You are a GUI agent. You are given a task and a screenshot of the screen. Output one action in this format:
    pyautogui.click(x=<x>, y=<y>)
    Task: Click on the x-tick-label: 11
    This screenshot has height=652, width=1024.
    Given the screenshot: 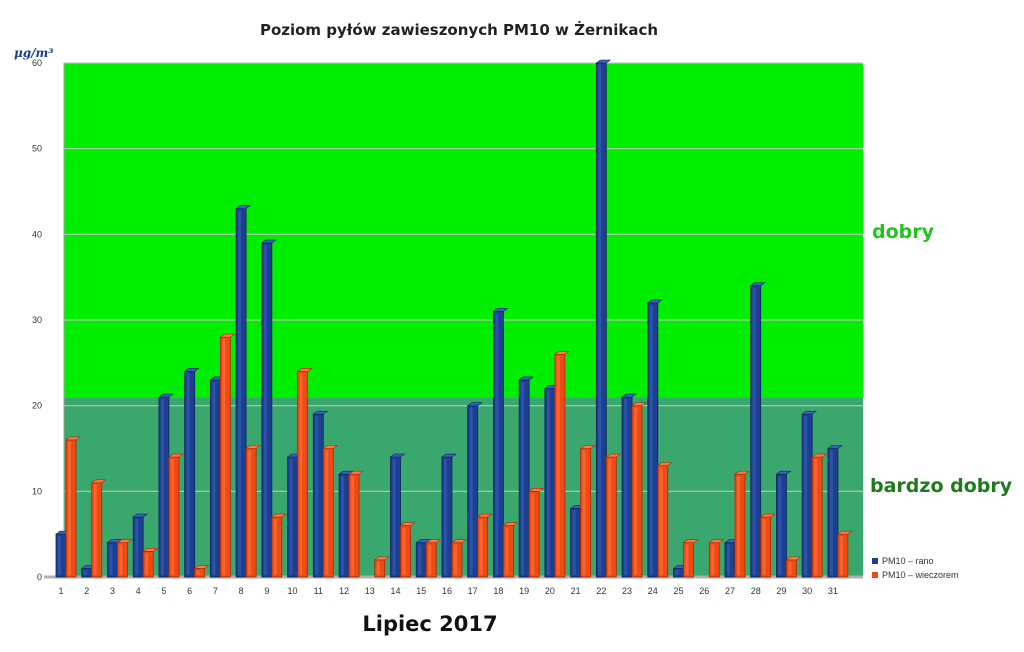 What is the action you would take?
    pyautogui.click(x=318, y=591)
    